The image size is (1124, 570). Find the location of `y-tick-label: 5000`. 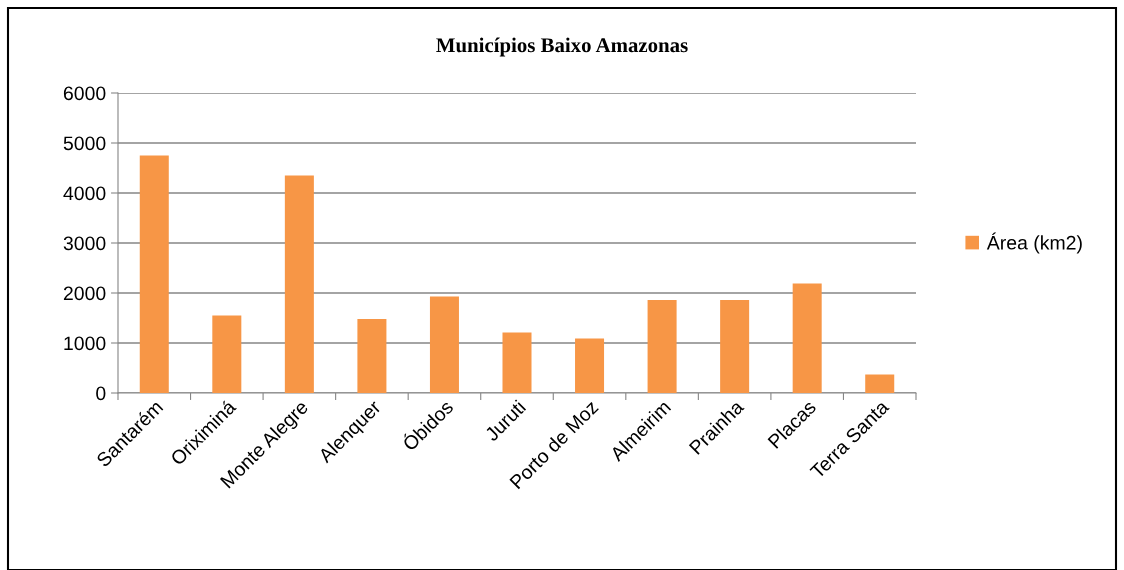

y-tick-label: 5000 is located at coordinates (84, 143).